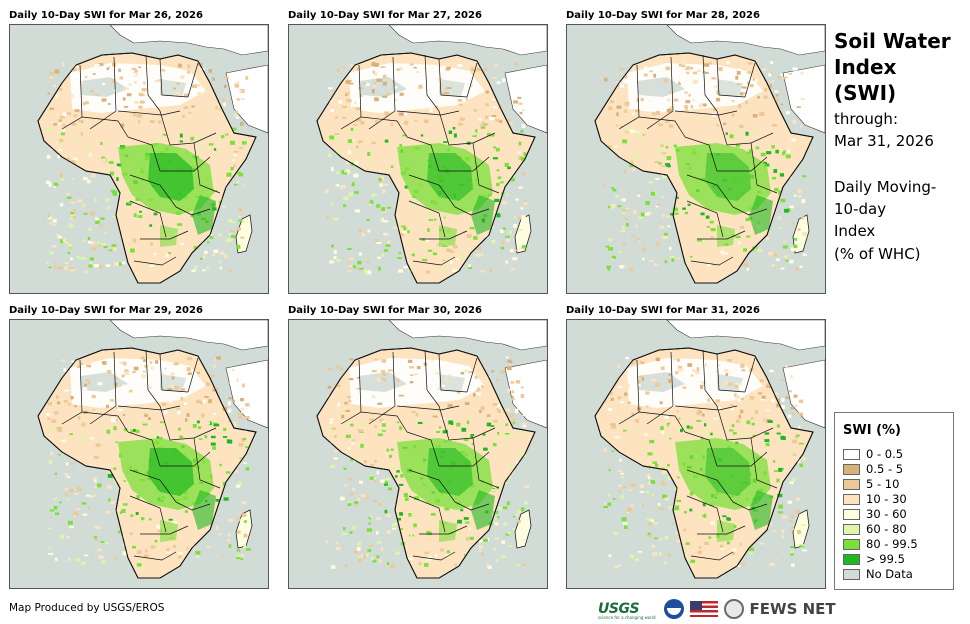  Describe the element at coordinates (173, 383) in the screenshot. I see `no-data-patch` at that location.